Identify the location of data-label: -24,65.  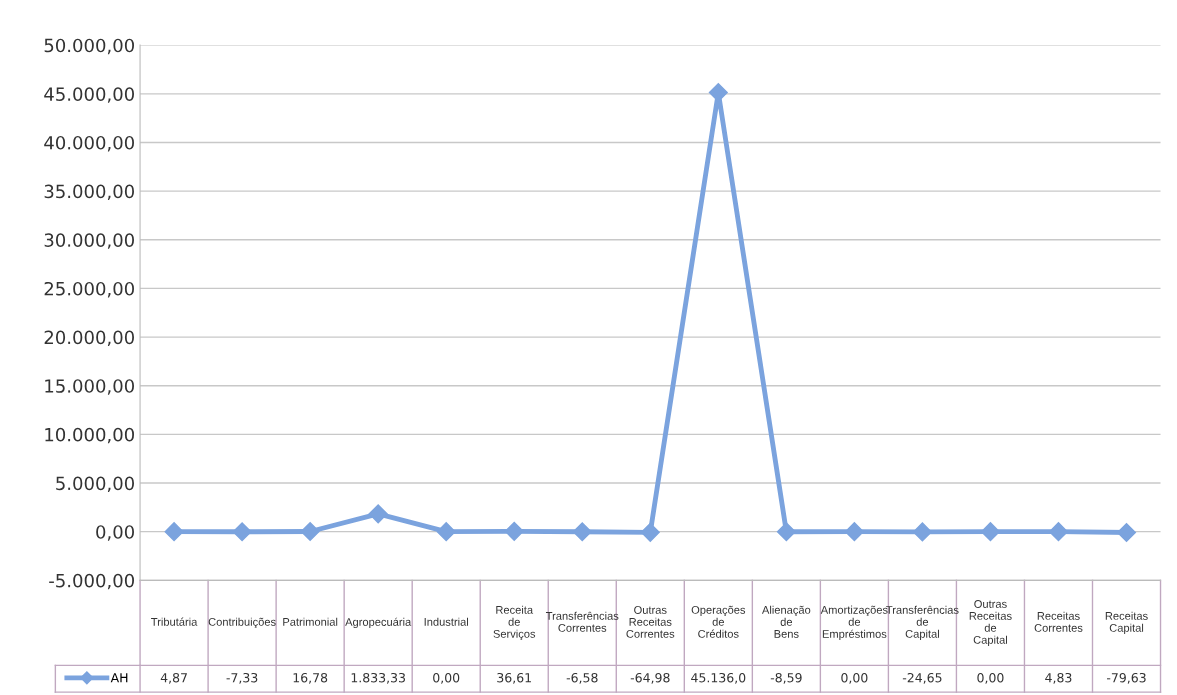
(922, 678).